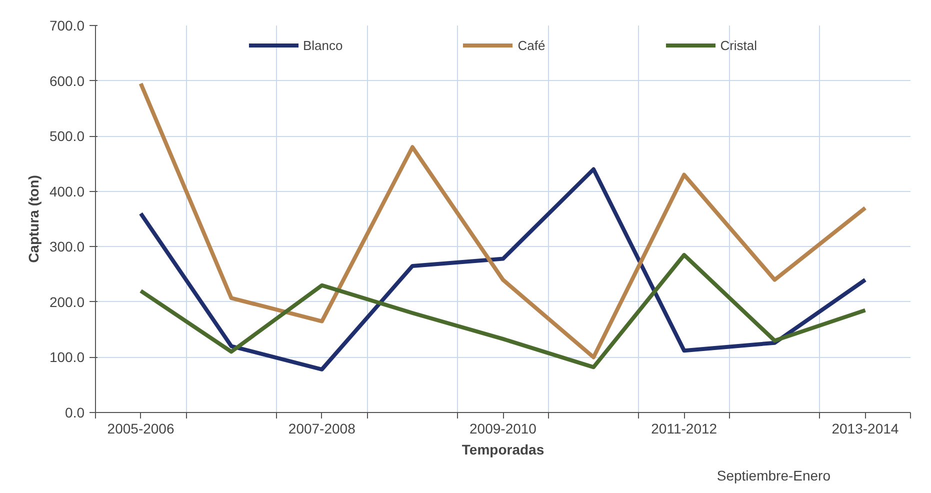 This screenshot has height=493, width=931. I want to click on legend-label: Cristal, so click(739, 45).